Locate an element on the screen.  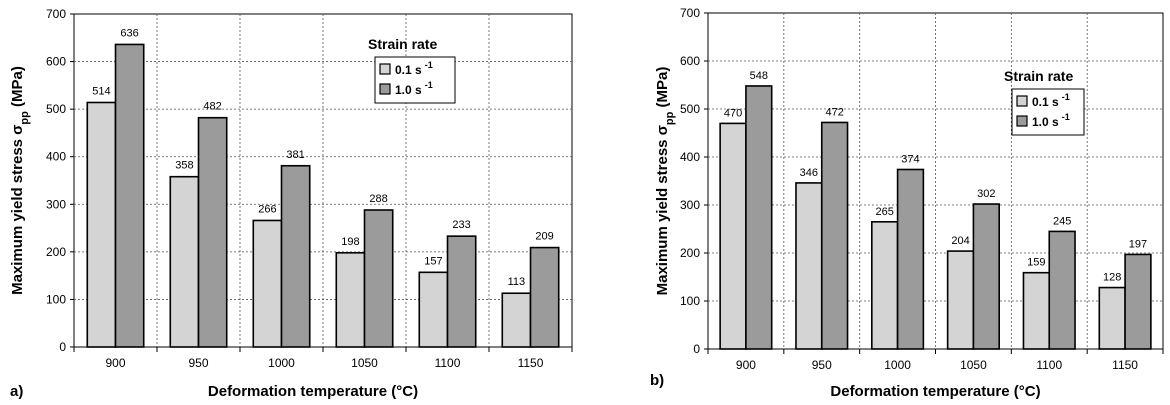
data-label: 233 is located at coordinates (461, 225).